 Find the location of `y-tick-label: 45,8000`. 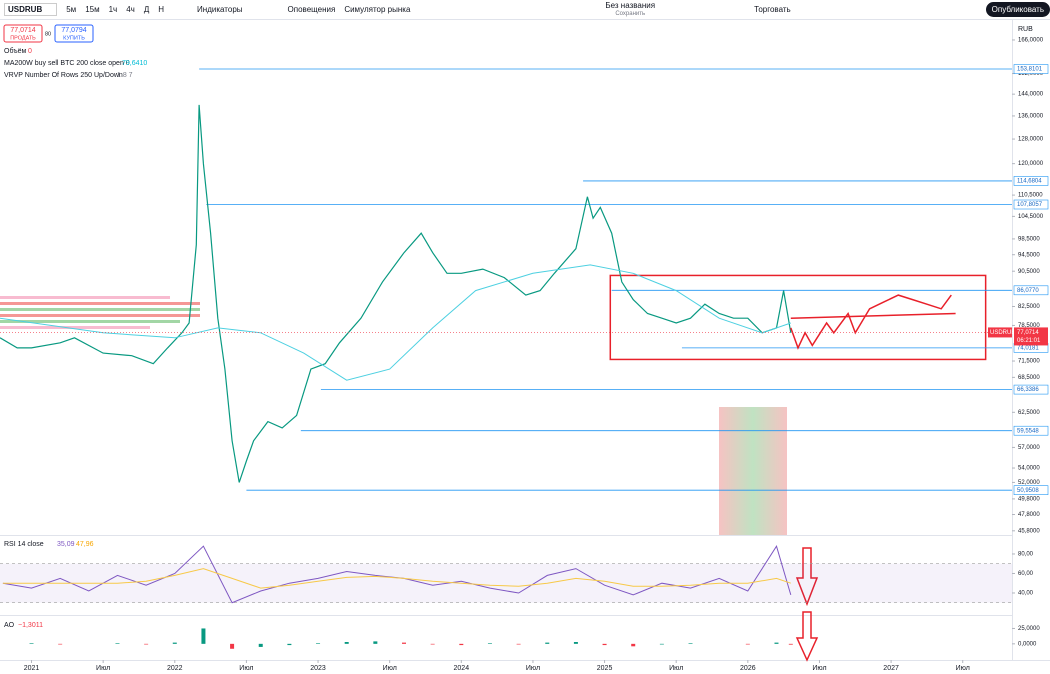

y-tick-label: 45,8000 is located at coordinates (1029, 531).